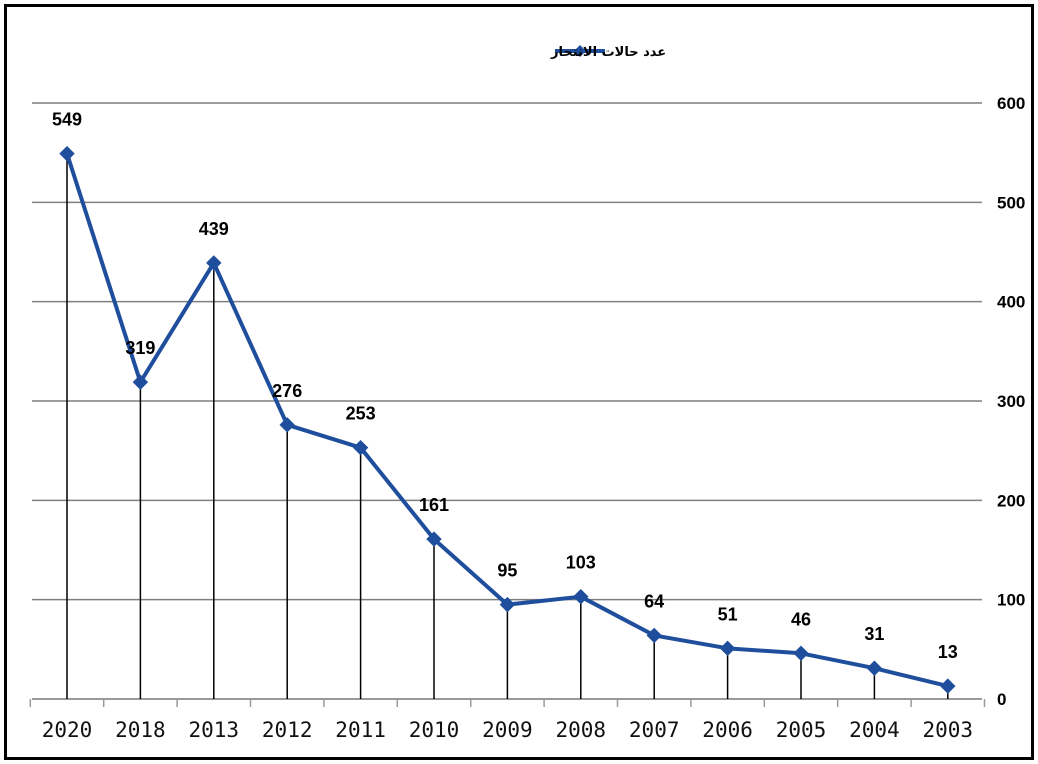 The height and width of the screenshot is (764, 1038). Describe the element at coordinates (1011, 600) in the screenshot. I see `y-tick-label: 100` at that location.